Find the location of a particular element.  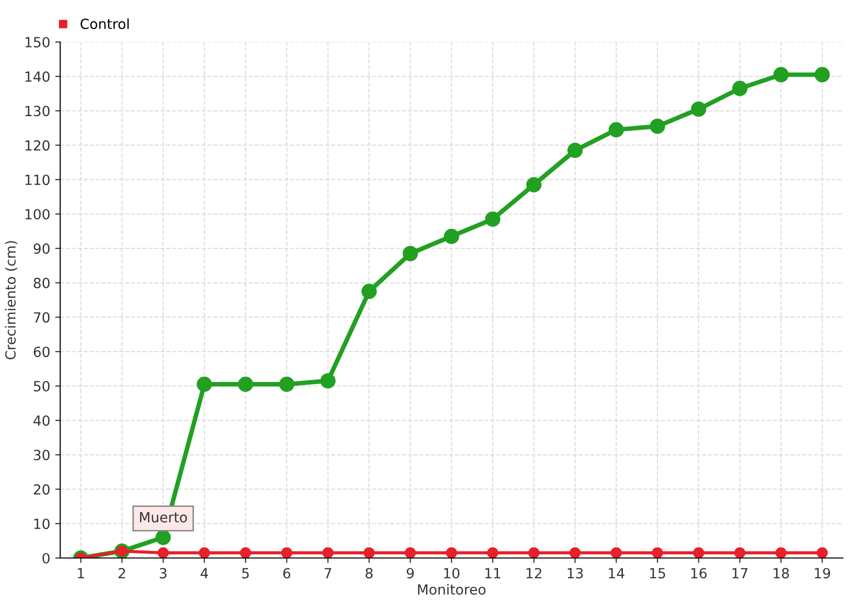

x-tick-label: 12 is located at coordinates (534, 573).